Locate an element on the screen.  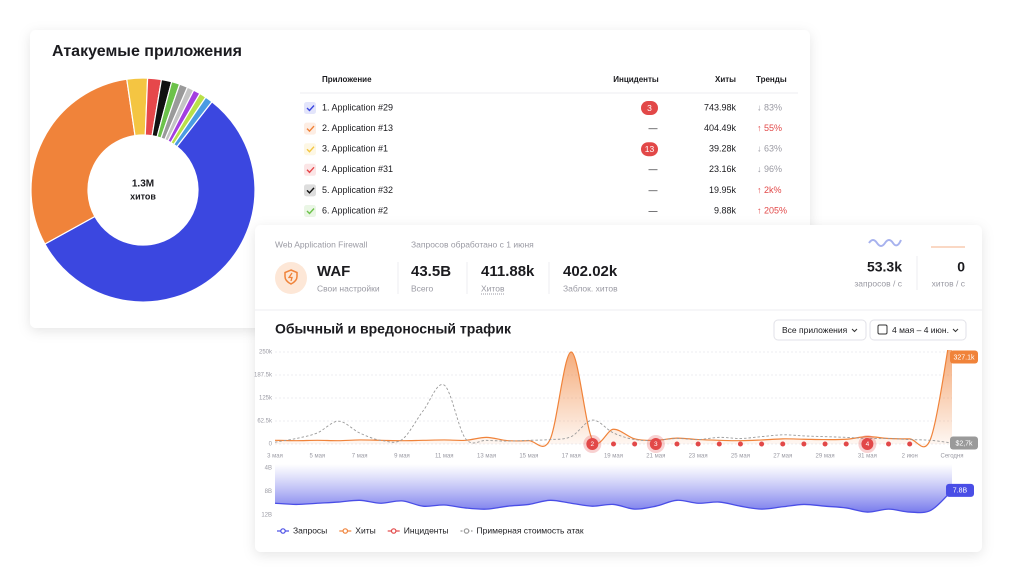
x-tick-label: 31 мая is located at coordinates (867, 457).